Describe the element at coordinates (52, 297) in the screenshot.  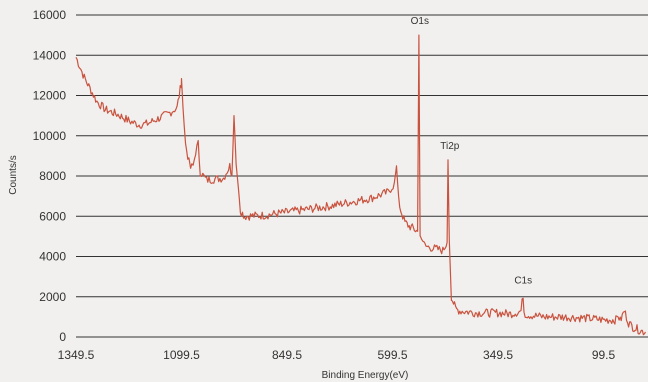
I see `y-tick-label: 2000` at that location.